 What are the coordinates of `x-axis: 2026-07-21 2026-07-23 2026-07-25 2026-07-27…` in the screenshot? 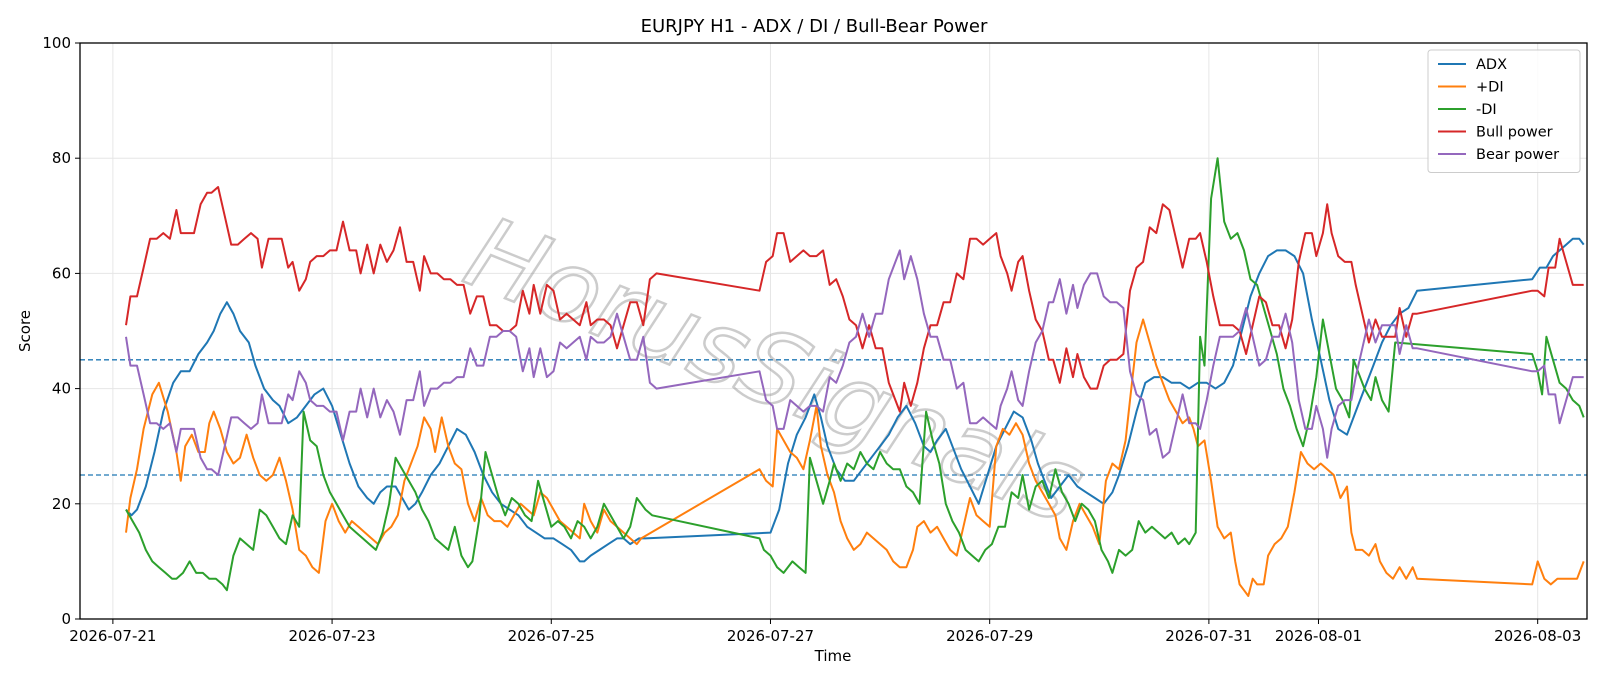 It's located at (825, 632).